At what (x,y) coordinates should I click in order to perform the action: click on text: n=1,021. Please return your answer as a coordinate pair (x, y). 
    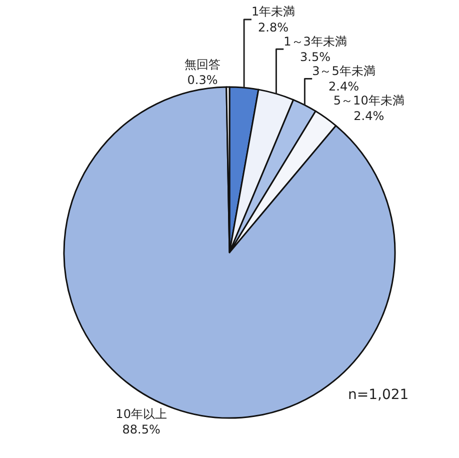
    Looking at the image, I should click on (378, 395).